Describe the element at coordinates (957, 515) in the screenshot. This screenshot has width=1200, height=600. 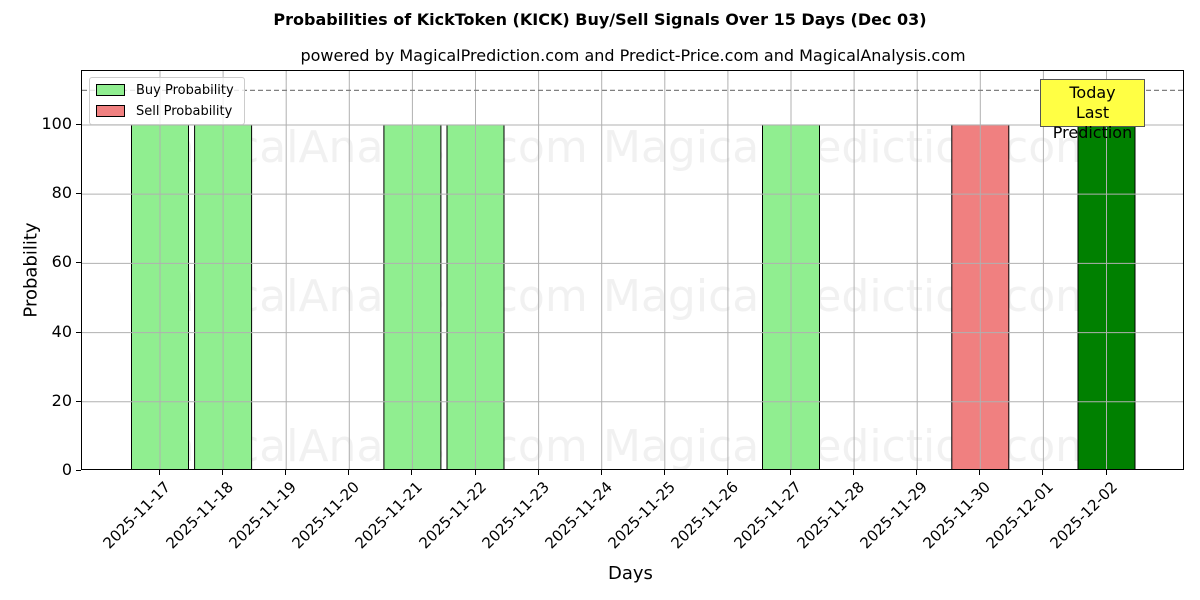
I see `x-tick-label: 2025-11-30` at that location.